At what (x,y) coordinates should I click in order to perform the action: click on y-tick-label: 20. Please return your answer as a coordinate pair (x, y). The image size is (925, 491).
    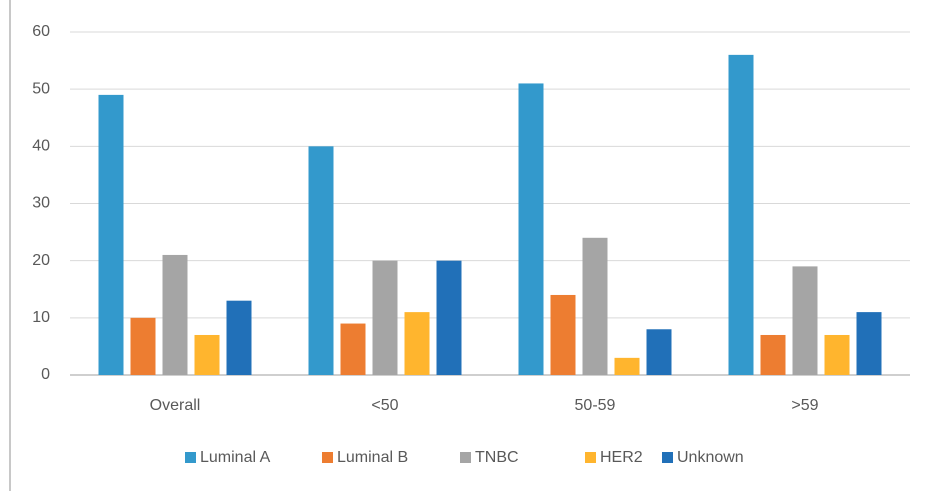
    Looking at the image, I should click on (41, 260).